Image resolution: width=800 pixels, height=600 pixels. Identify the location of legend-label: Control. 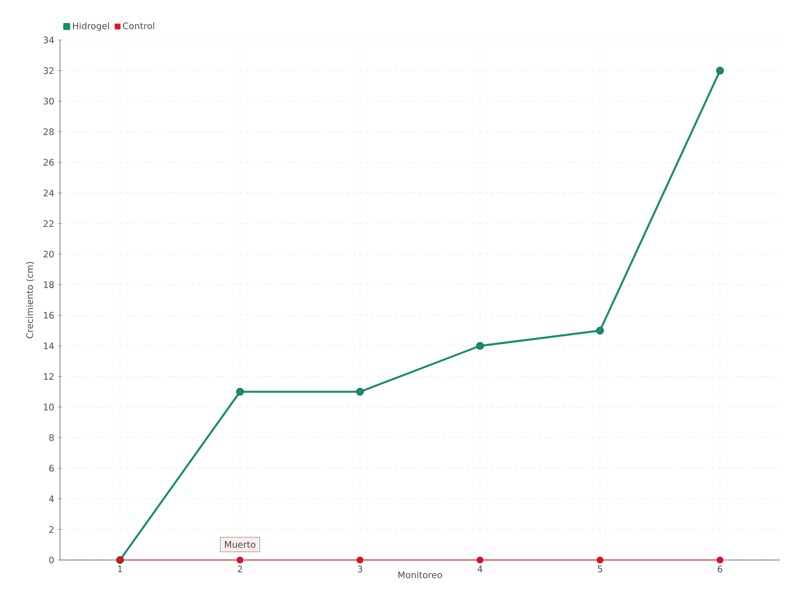
(138, 26).